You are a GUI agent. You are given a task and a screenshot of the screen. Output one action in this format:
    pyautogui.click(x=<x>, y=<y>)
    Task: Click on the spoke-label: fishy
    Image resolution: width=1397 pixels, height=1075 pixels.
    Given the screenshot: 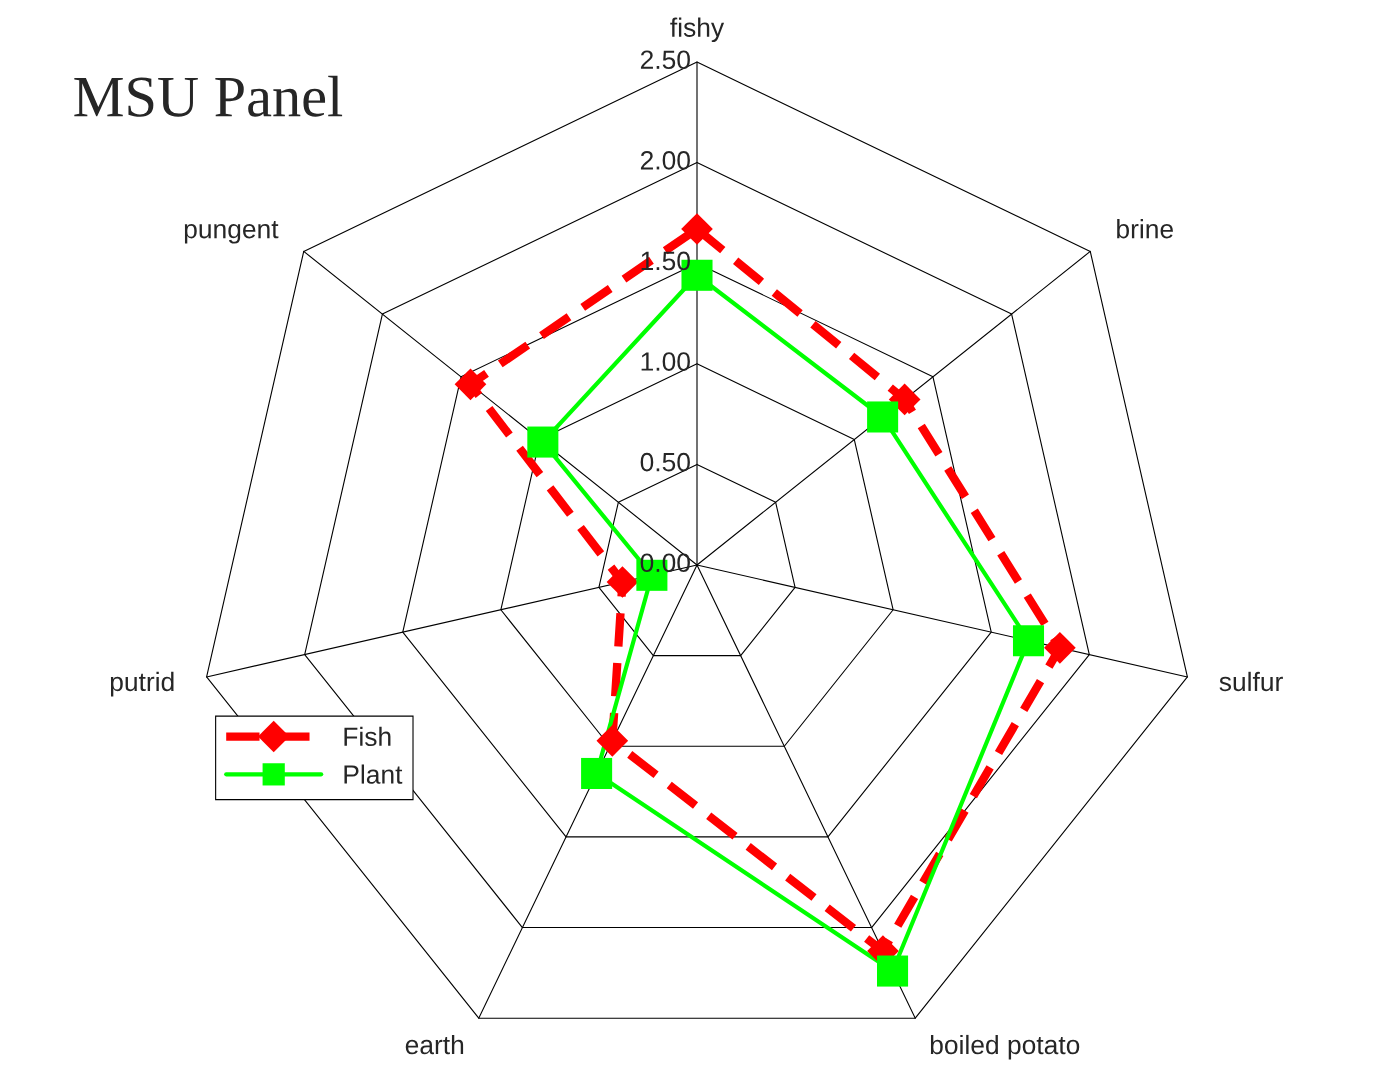 What is the action you would take?
    pyautogui.click(x=697, y=30)
    